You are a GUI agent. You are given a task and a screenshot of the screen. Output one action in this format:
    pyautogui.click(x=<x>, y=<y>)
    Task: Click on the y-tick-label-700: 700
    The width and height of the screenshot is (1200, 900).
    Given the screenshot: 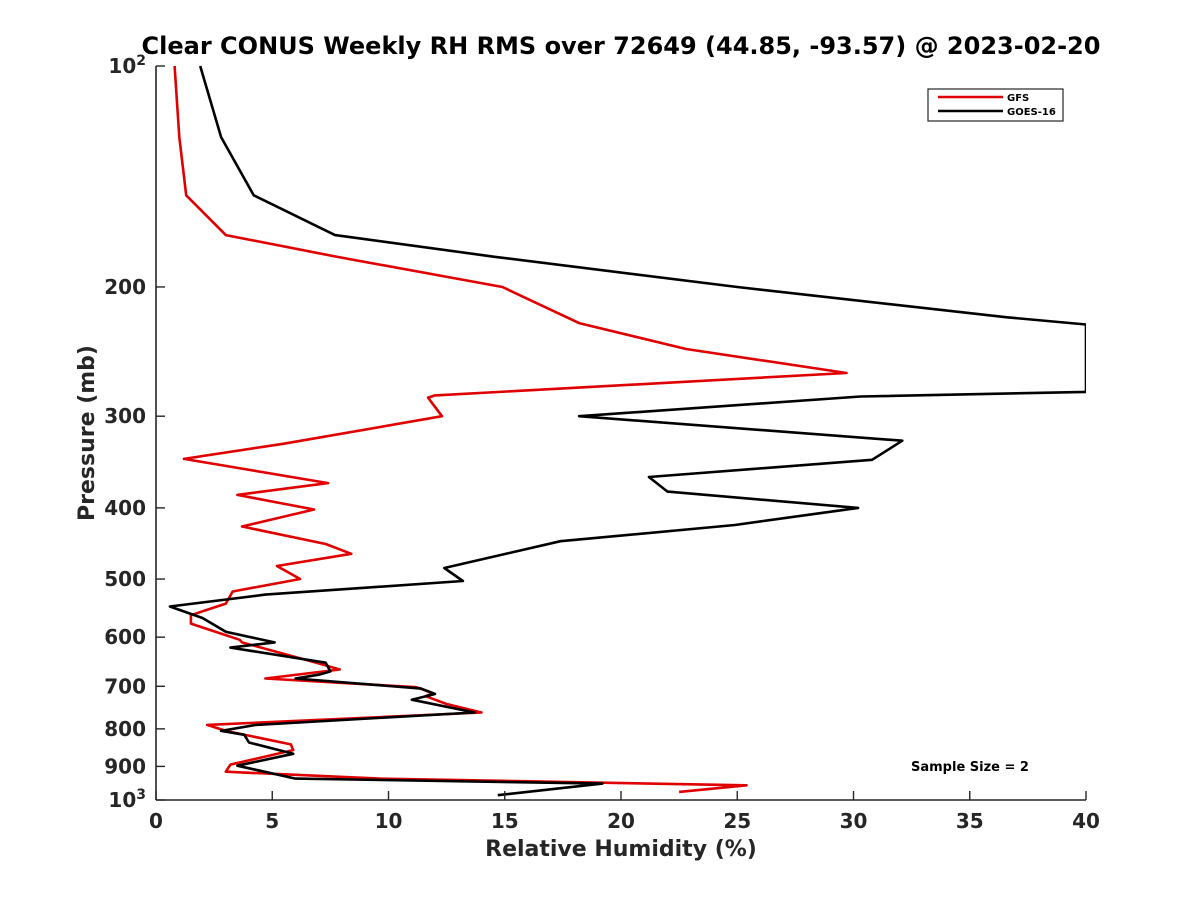 What is the action you would take?
    pyautogui.click(x=125, y=686)
    